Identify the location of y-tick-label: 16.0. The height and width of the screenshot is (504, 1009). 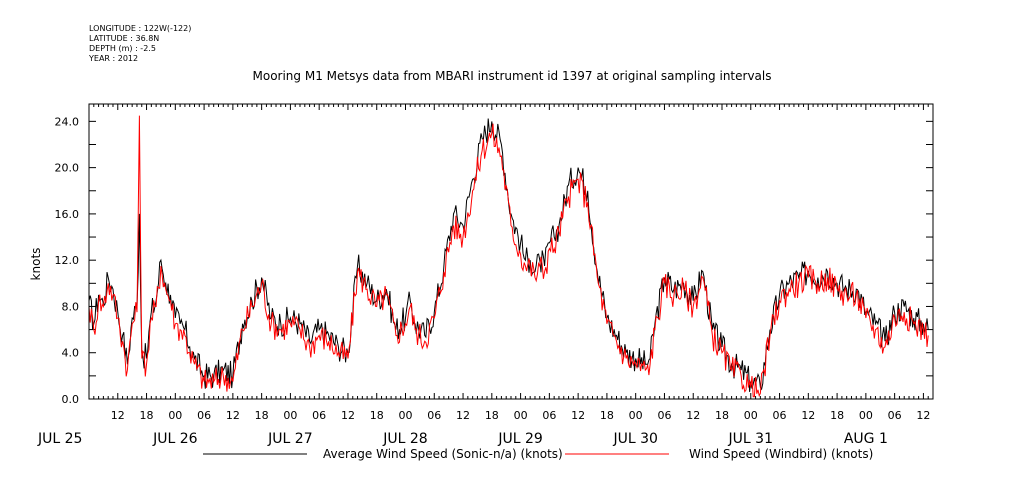
(67, 214).